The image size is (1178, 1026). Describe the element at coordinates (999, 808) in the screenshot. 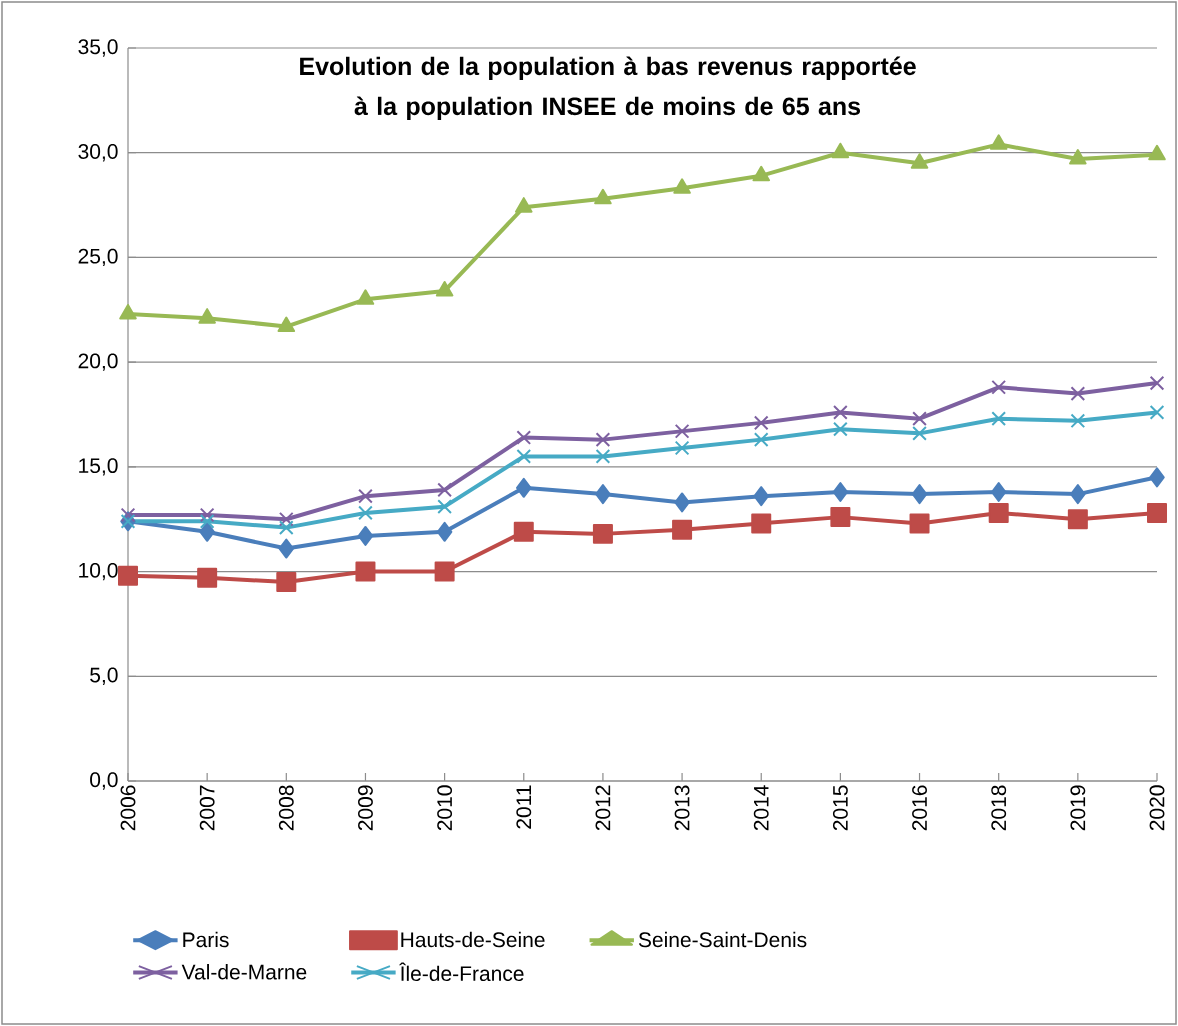

I see `x-tick-label: 2018` at that location.